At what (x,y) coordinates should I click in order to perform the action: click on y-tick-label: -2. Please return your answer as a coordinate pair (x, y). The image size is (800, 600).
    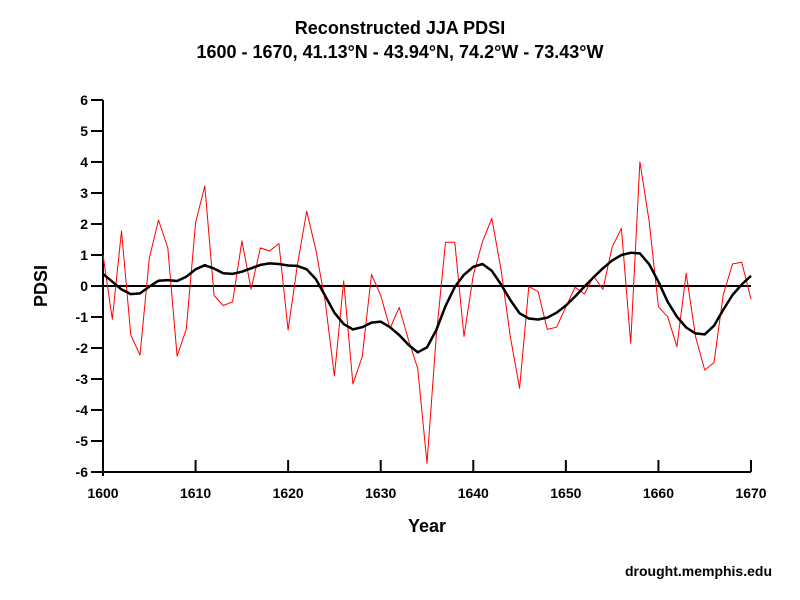
    Looking at the image, I should click on (82, 348).